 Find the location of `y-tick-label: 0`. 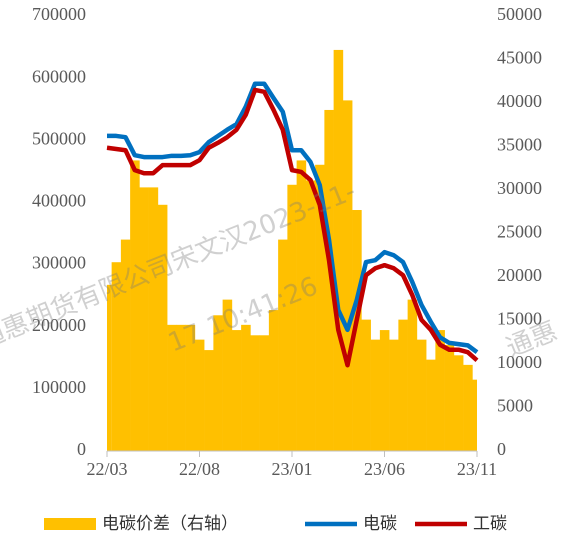

y-tick-label: 0 is located at coordinates (81, 449).